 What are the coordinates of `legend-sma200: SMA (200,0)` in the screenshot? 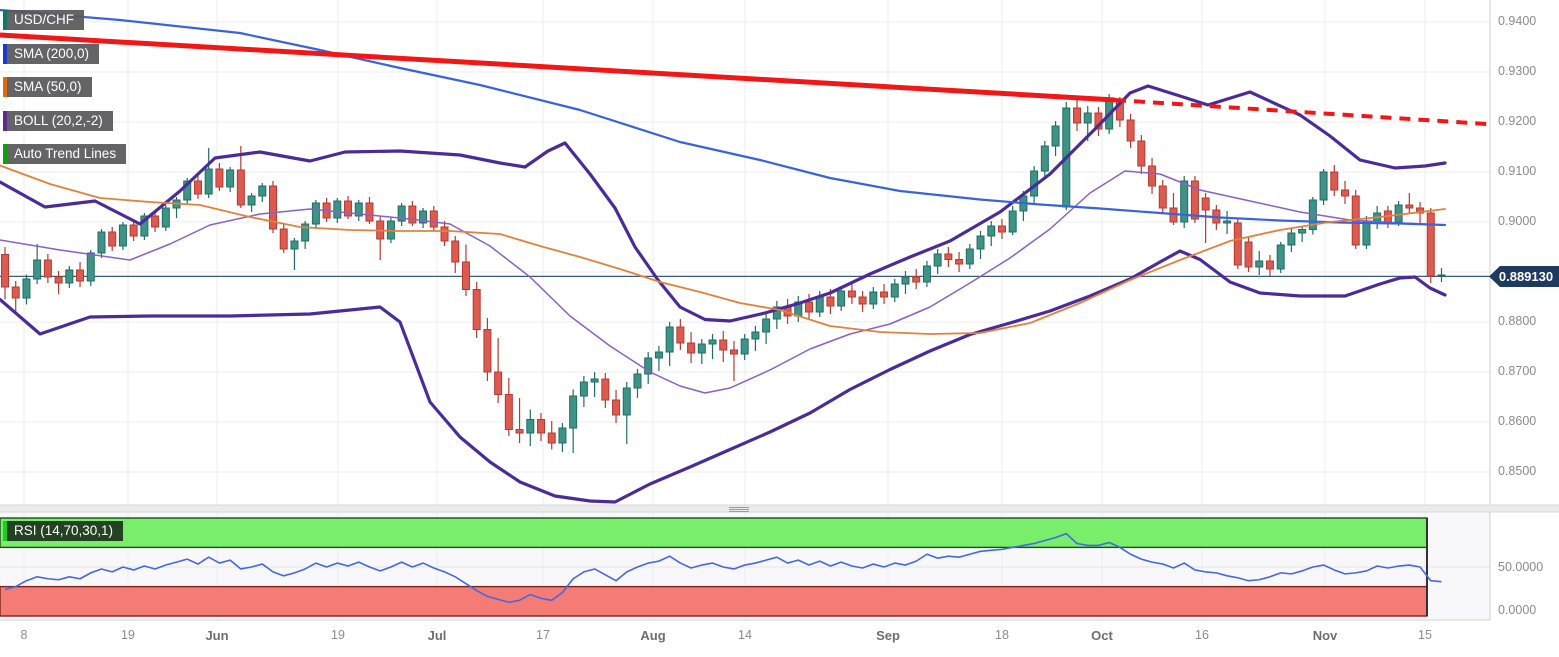 It's located at (51, 54).